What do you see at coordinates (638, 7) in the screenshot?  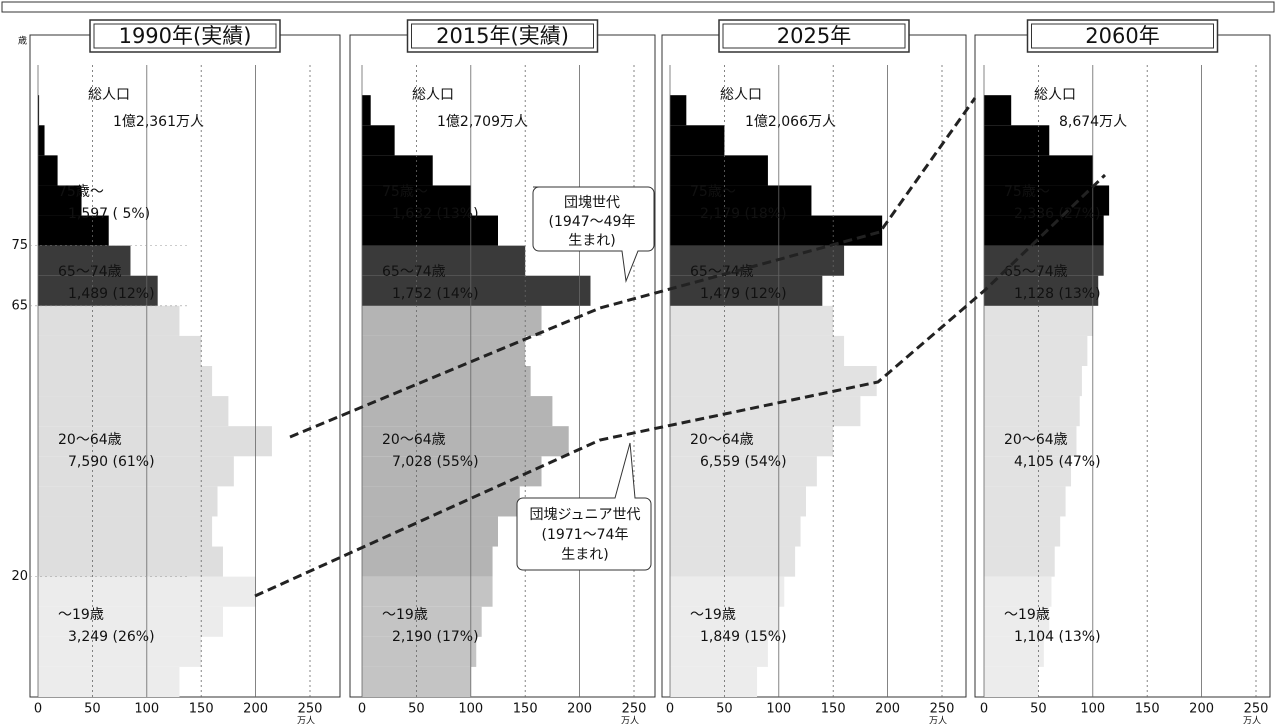 I see `top-frame` at bounding box center [638, 7].